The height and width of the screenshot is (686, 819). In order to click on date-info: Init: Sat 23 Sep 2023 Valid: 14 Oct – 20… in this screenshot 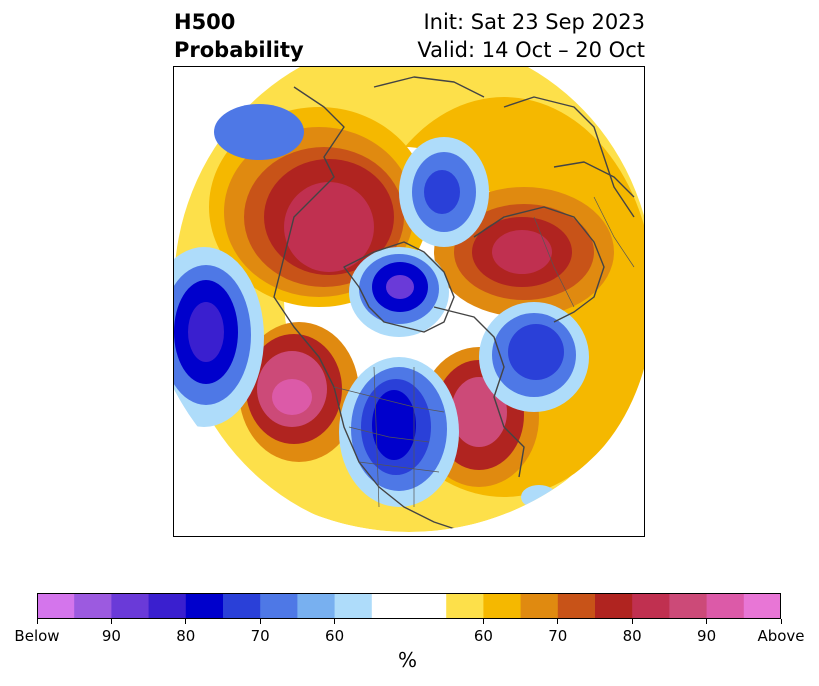, I will do `click(531, 36)`.